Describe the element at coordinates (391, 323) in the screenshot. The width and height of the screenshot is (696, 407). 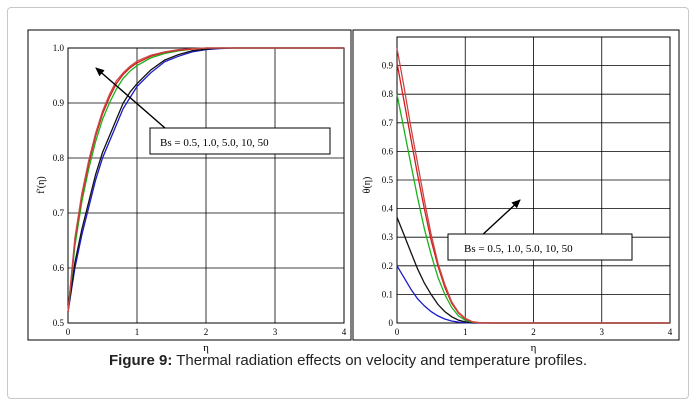
I see `y-tick-label: 0` at that location.